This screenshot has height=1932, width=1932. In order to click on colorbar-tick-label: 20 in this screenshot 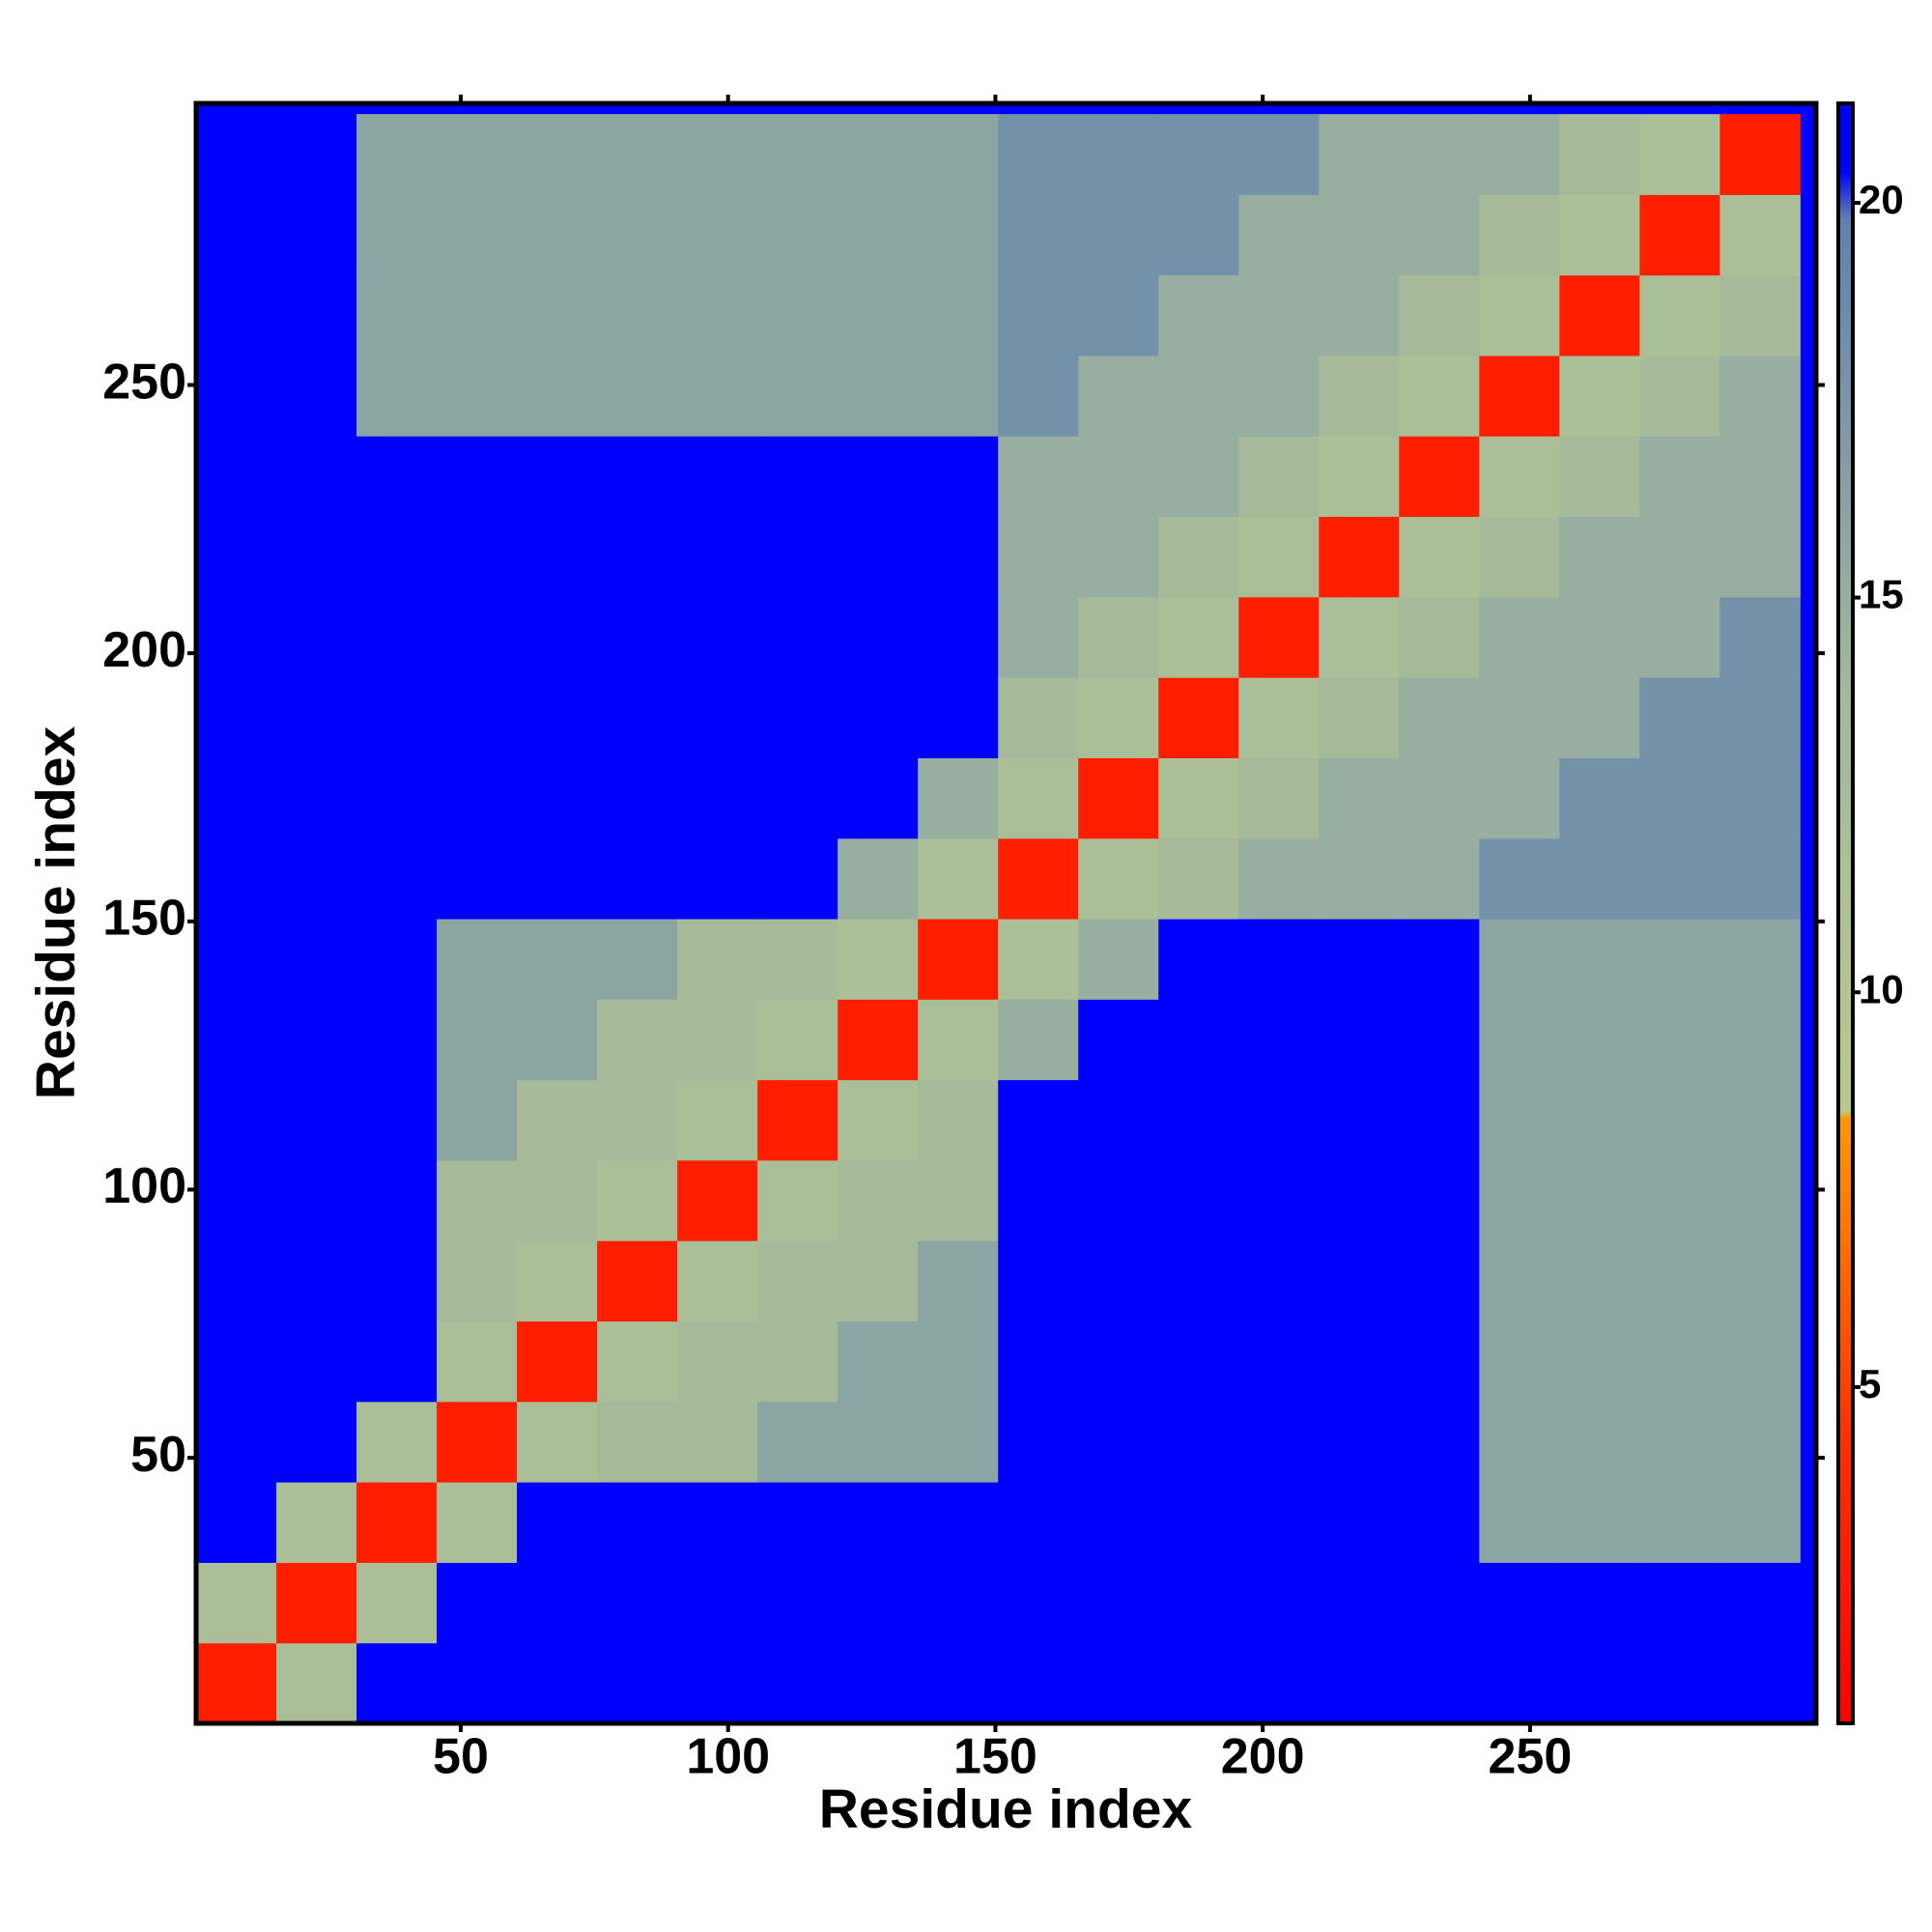, I will do `click(1881, 199)`.